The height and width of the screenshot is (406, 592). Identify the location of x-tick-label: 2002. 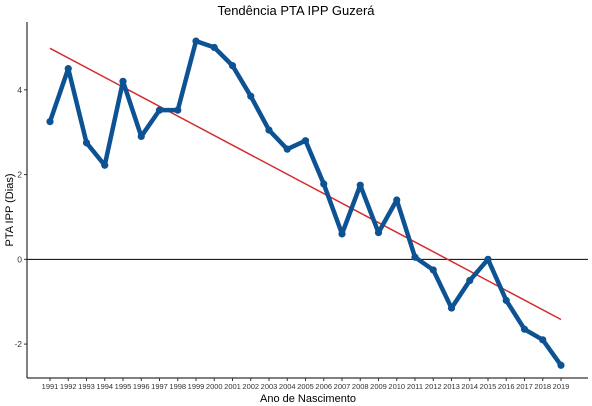
(250, 386).